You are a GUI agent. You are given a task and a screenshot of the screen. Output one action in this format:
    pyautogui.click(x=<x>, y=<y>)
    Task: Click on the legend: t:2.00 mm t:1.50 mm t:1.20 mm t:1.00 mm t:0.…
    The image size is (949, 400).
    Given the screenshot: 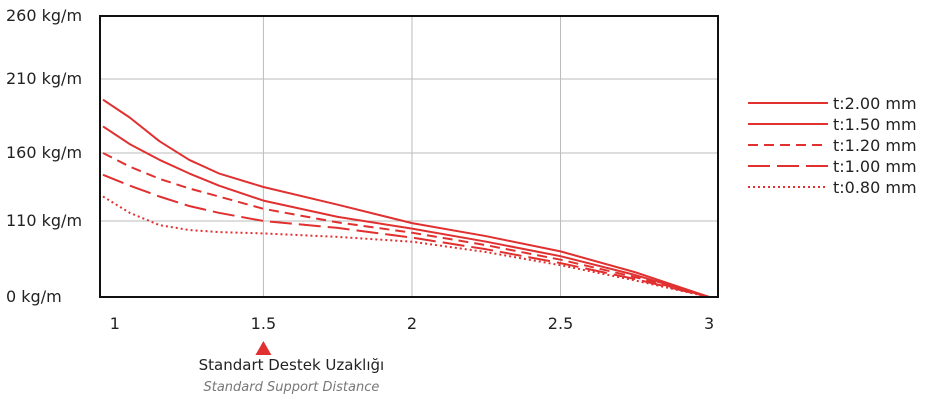 What is the action you would take?
    pyautogui.click(x=832, y=145)
    